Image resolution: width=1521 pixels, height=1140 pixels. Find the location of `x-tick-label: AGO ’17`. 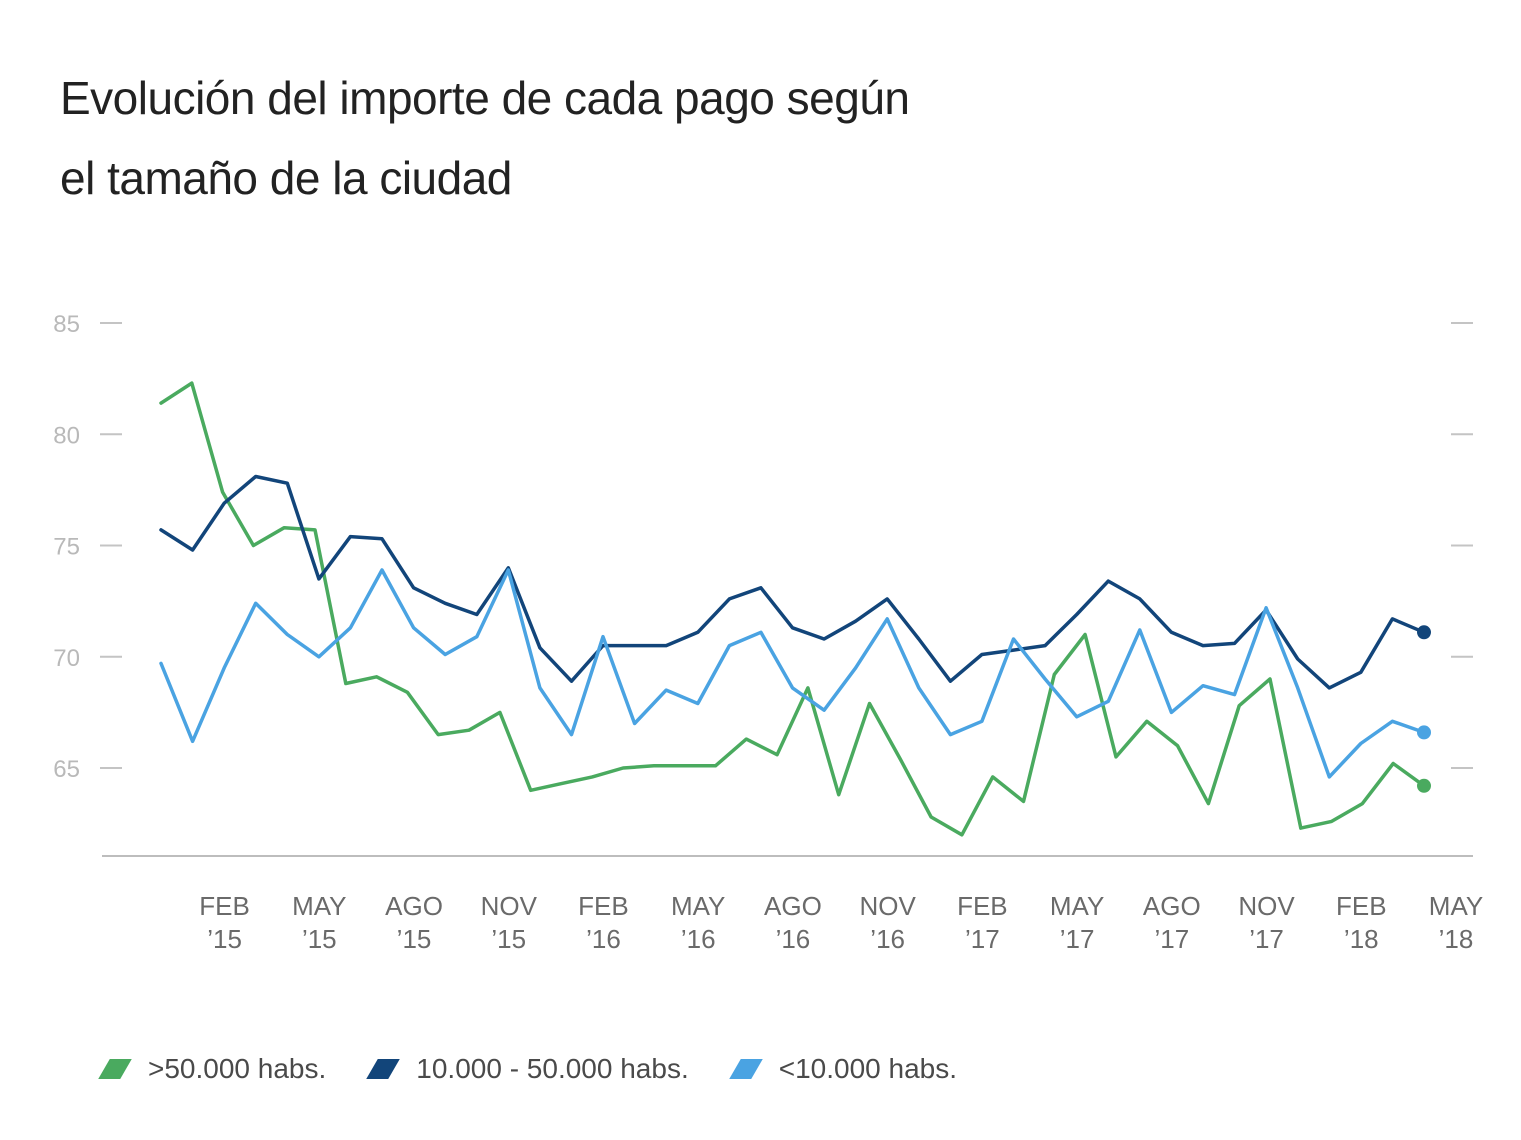

x-tick-label: AGO ’17 is located at coordinates (1172, 922).